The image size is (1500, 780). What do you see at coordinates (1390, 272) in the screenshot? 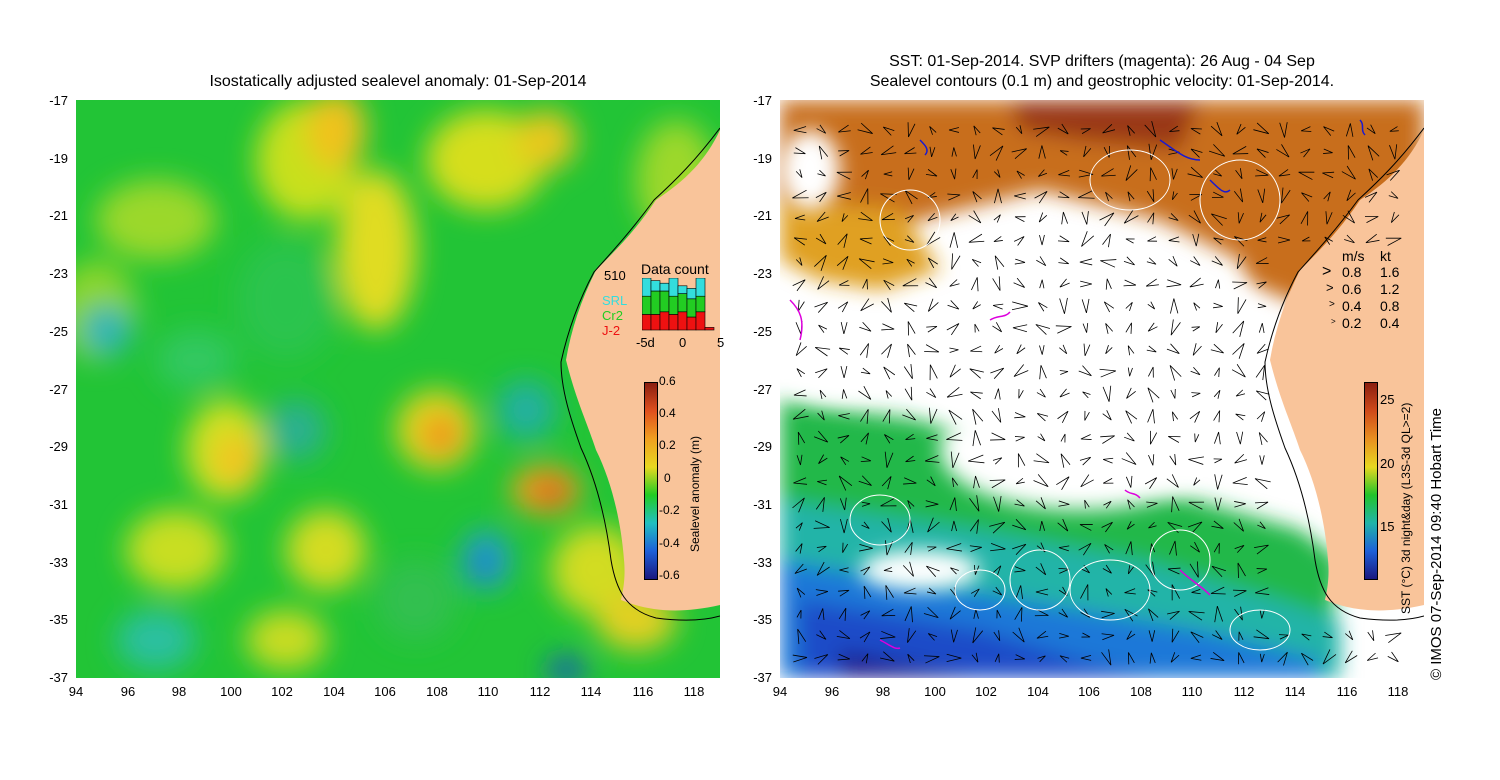
I see `speed-kt: 1.6` at bounding box center [1390, 272].